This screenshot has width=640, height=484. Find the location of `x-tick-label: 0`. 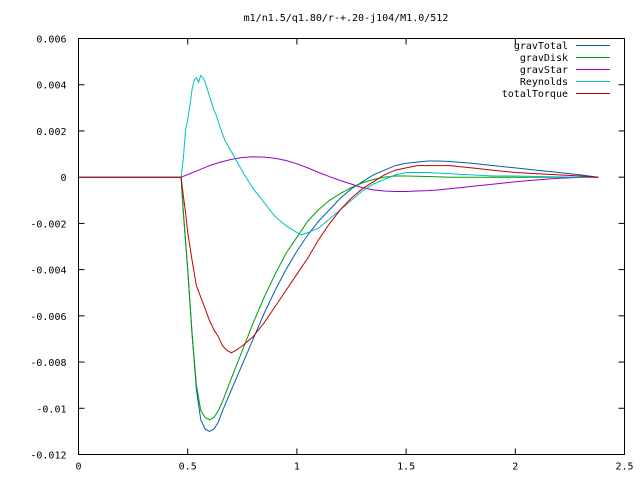

x-tick-label: 0 is located at coordinates (78, 467).